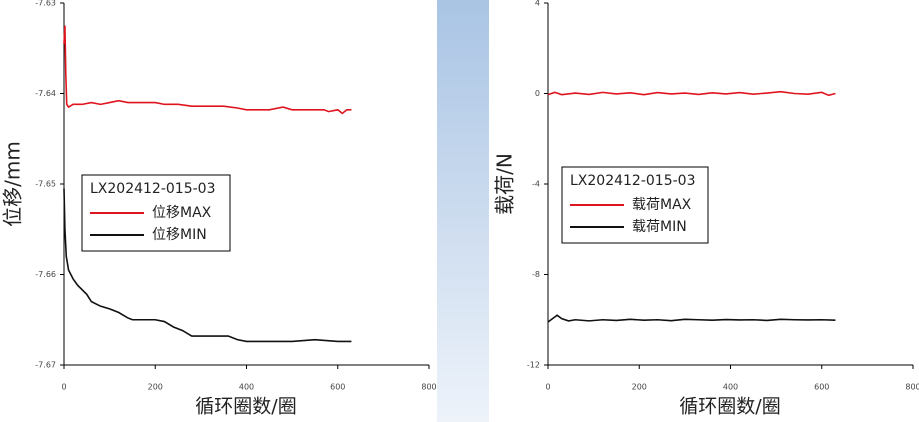  Describe the element at coordinates (536, 184) in the screenshot. I see `y-tick-label: -4` at that location.